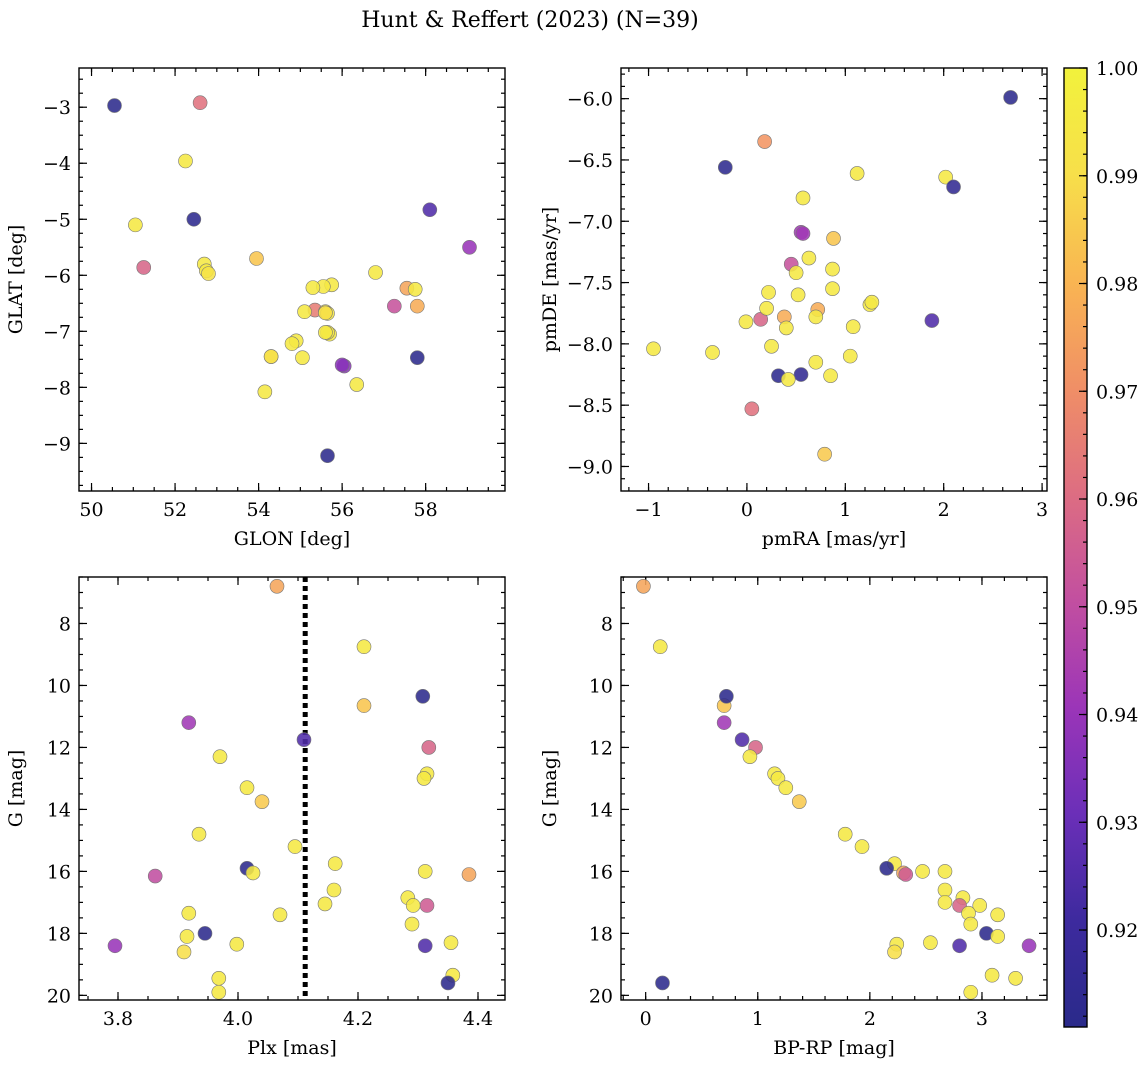 The height and width of the screenshot is (1067, 1148). Describe the element at coordinates (16, 280) in the screenshot. I see `y-axis-label: GLAT [deg]` at that location.